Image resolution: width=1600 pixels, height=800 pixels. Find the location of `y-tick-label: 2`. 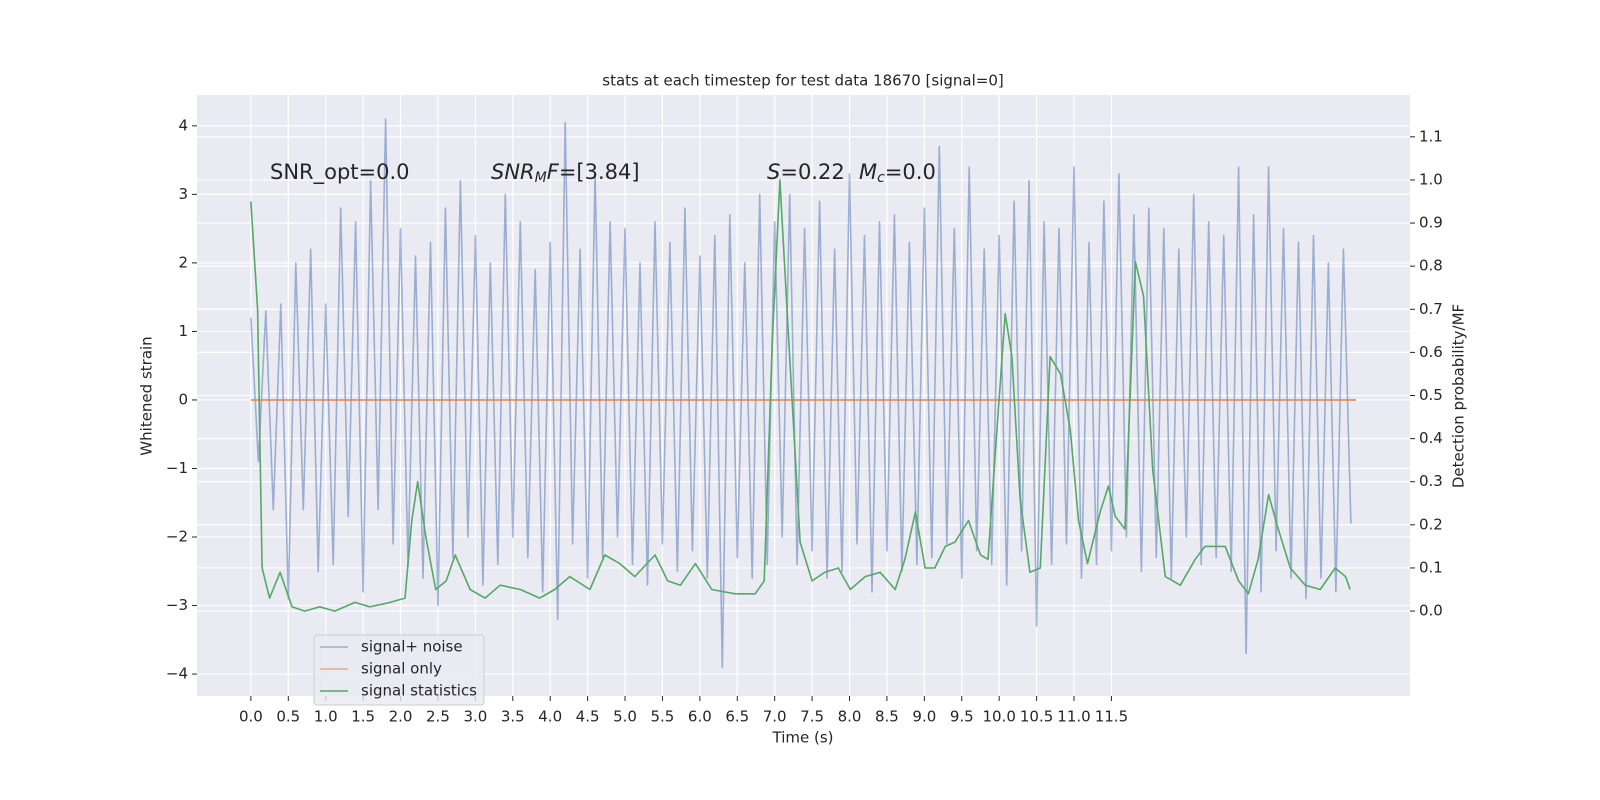

y-tick-label: 2 is located at coordinates (183, 262).